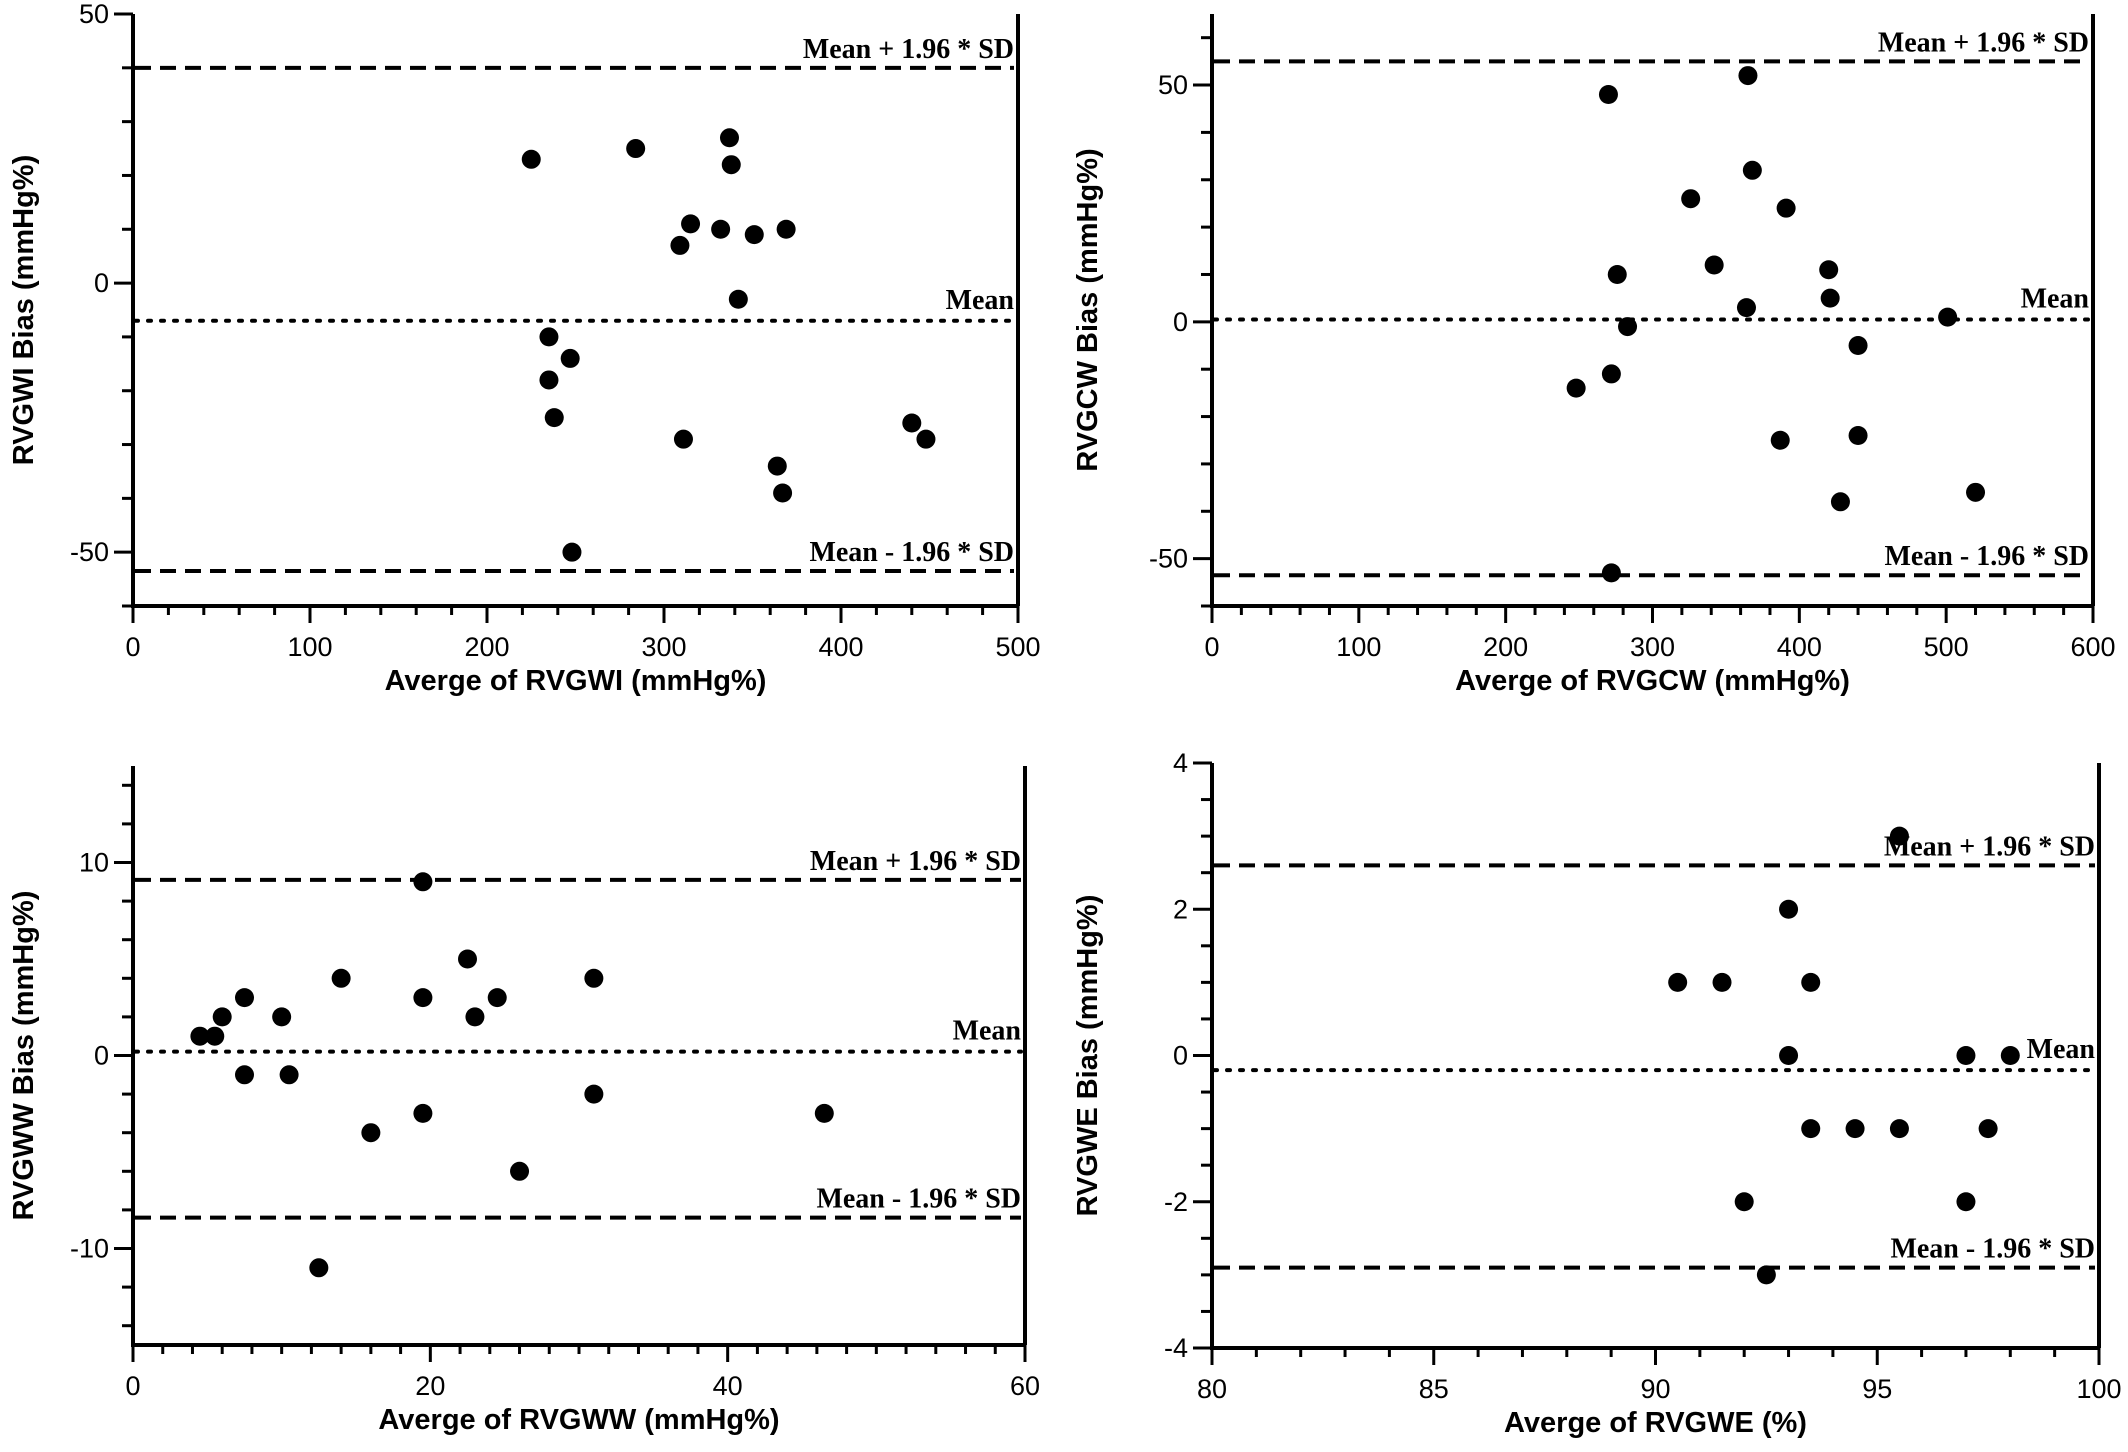 The image size is (2128, 1452). I want to click on rvgcw-x-tick-label: 400, so click(1799, 647).